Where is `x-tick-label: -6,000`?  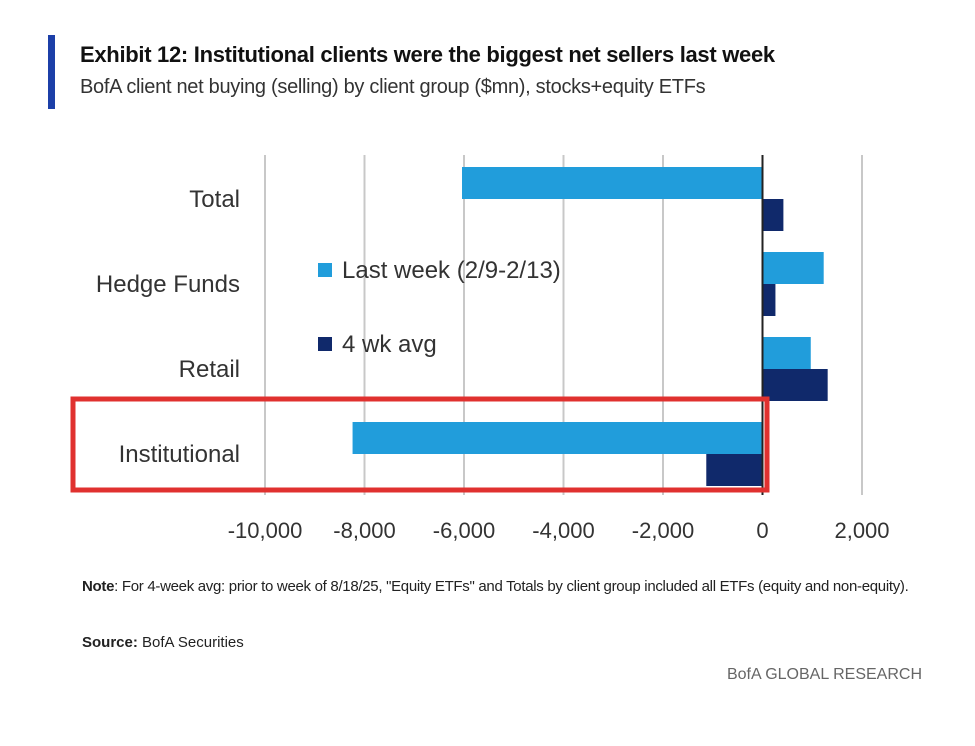 x-tick-label: -6,000 is located at coordinates (464, 530).